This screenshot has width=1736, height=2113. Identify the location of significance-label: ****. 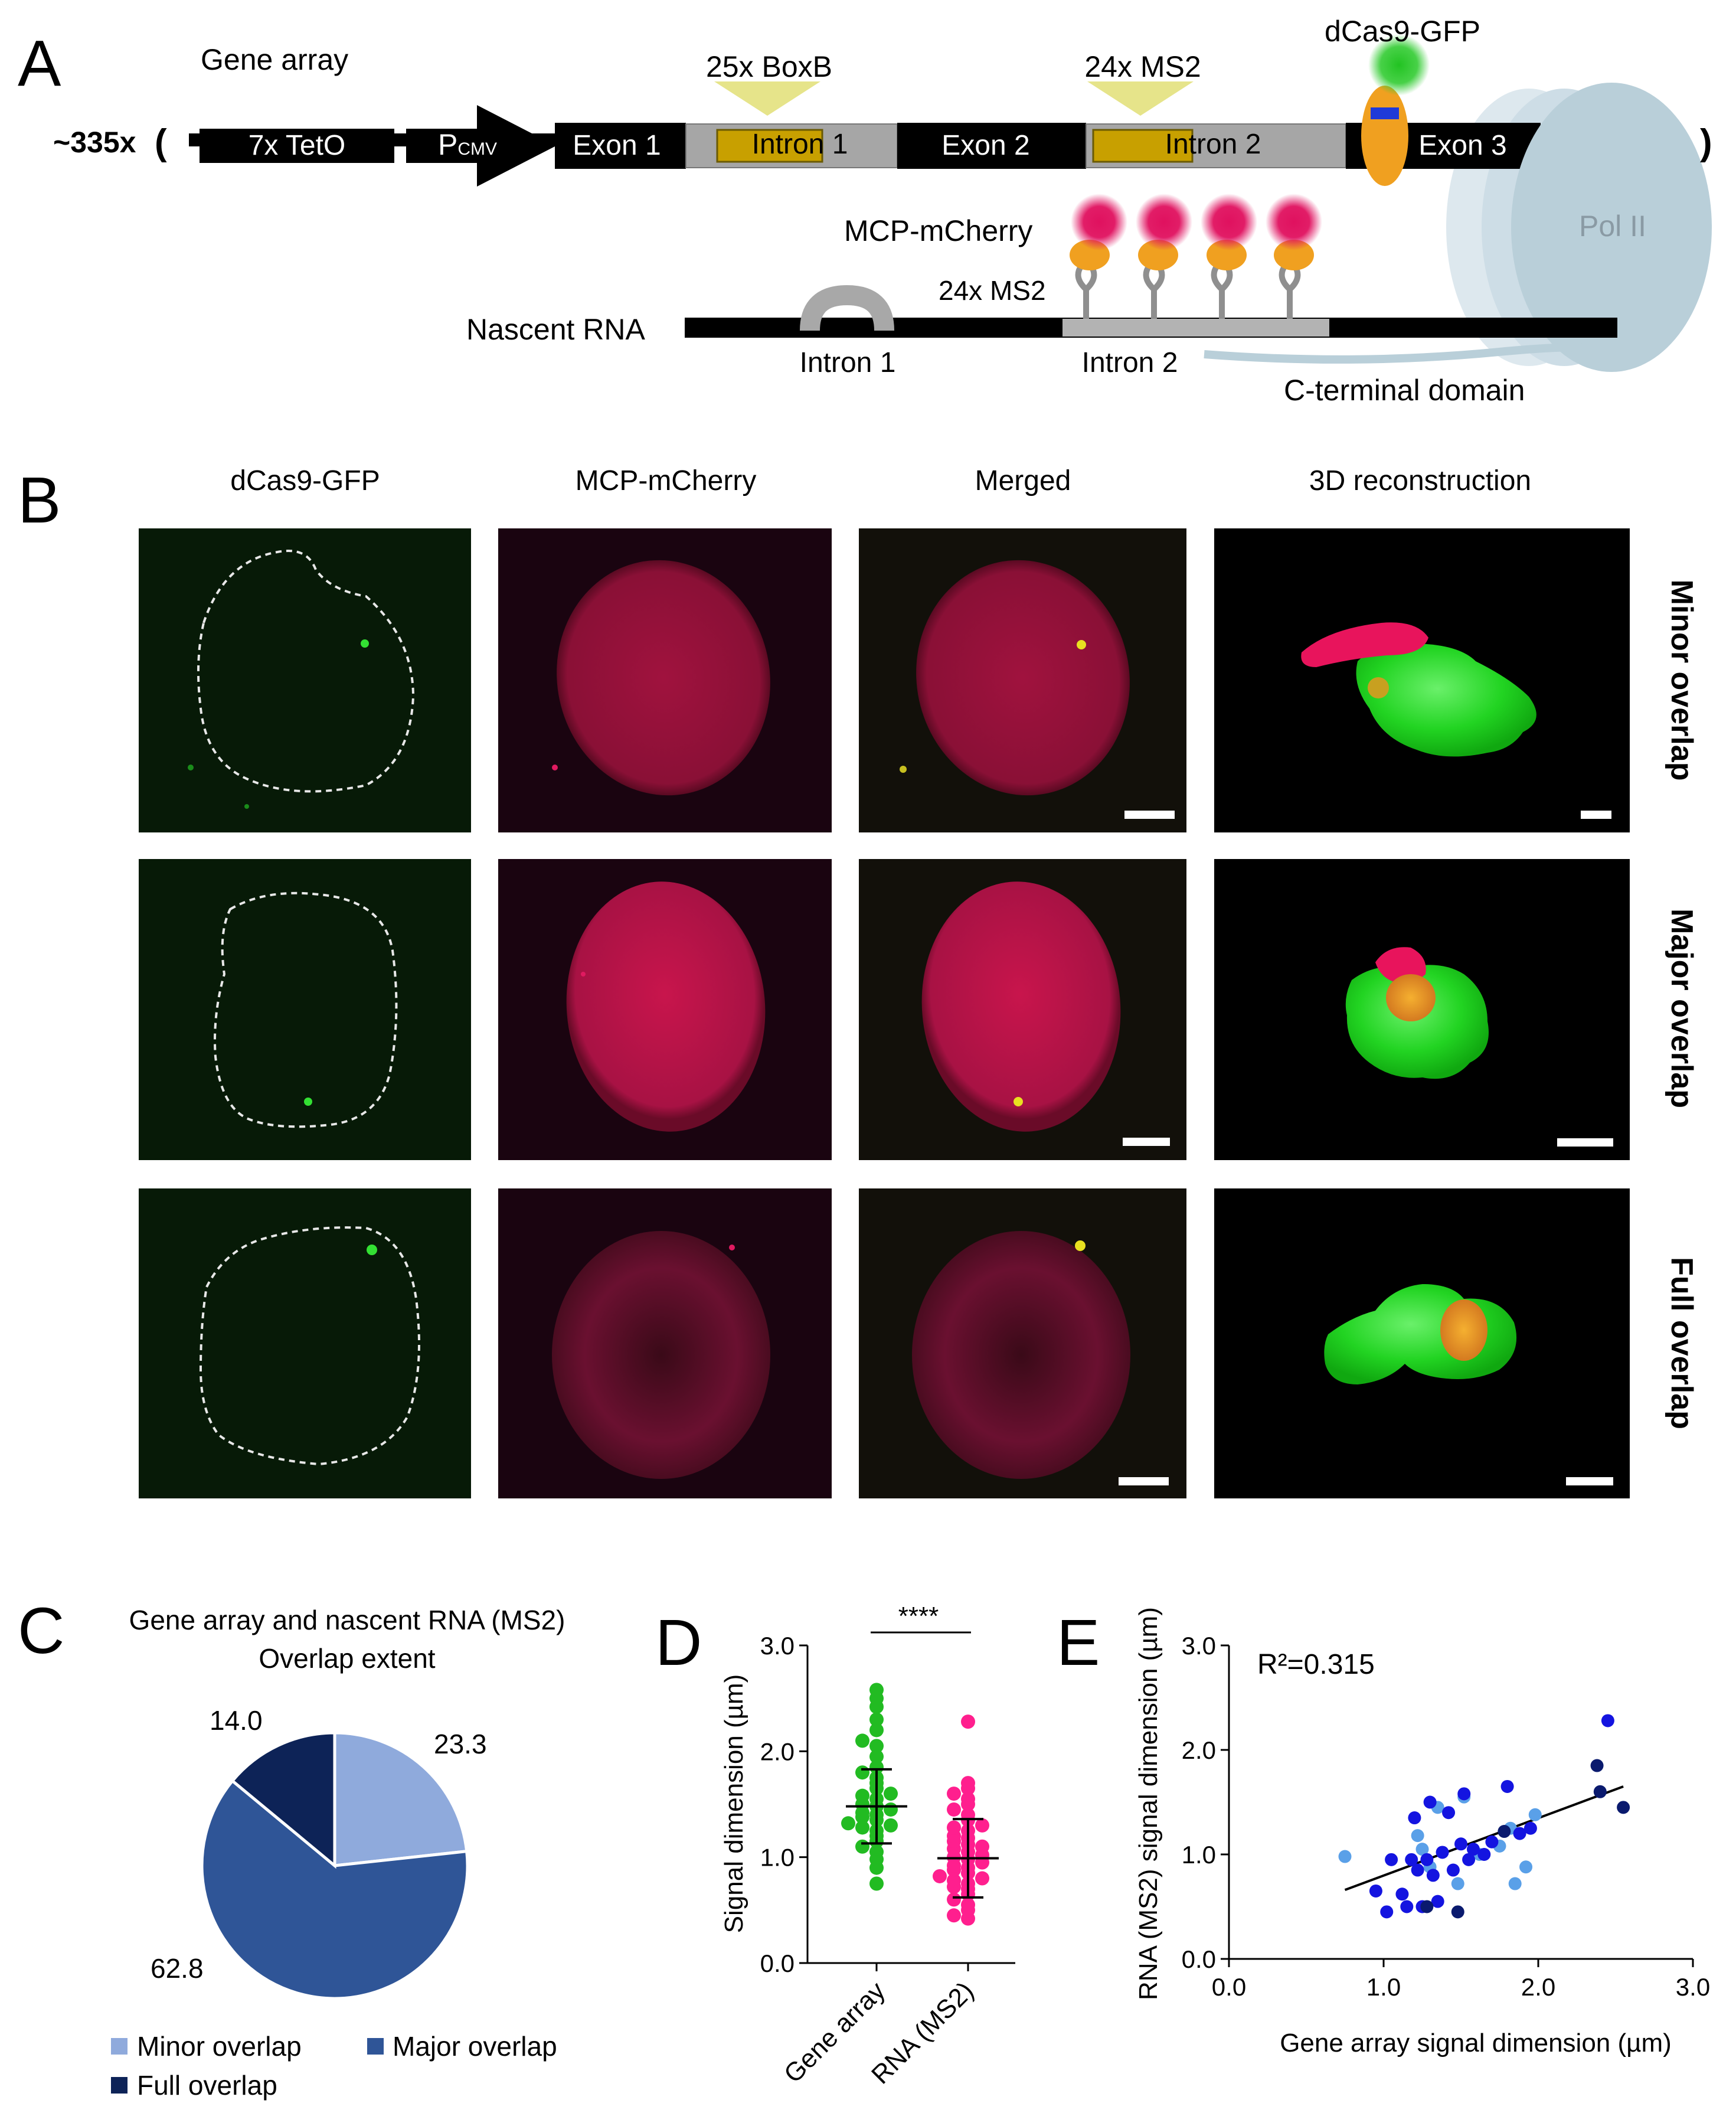
(918, 1617).